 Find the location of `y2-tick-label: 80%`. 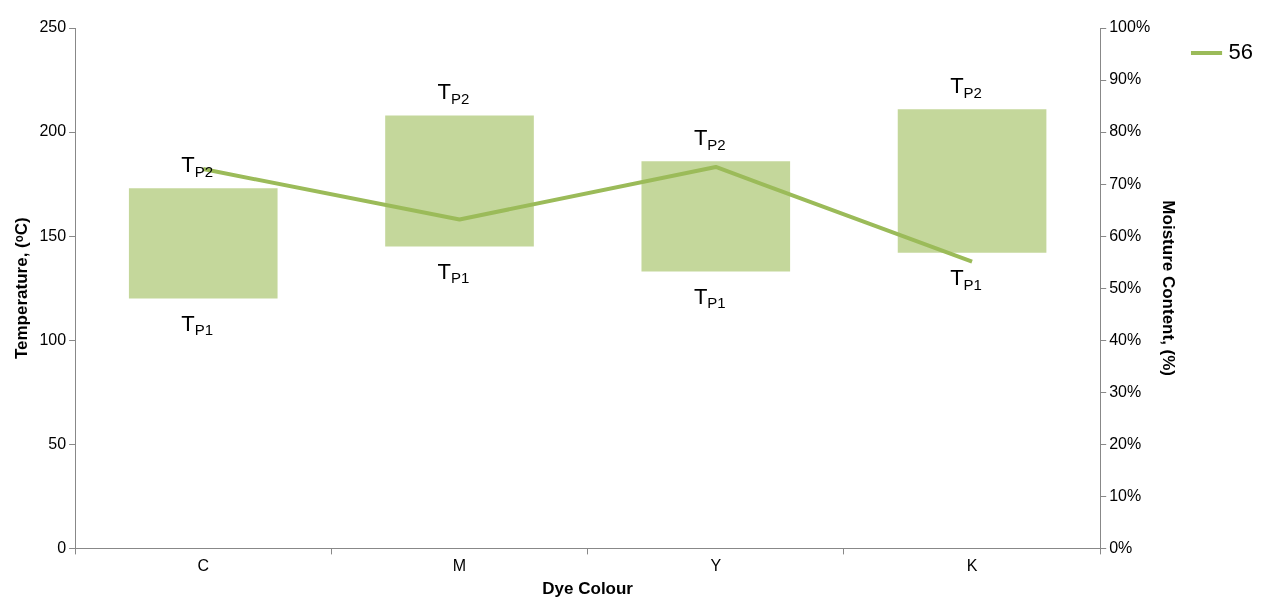

y2-tick-label: 80% is located at coordinates (1125, 131).